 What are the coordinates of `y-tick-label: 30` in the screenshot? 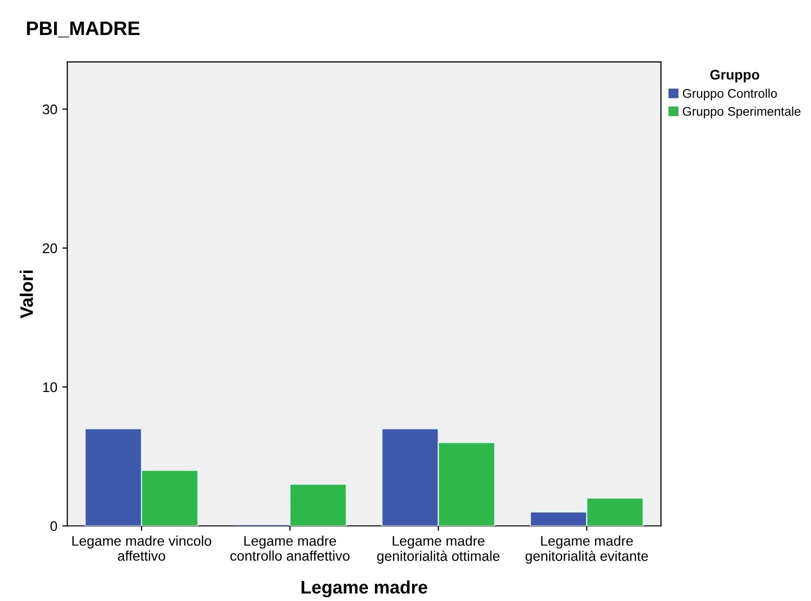 It's located at (50, 109).